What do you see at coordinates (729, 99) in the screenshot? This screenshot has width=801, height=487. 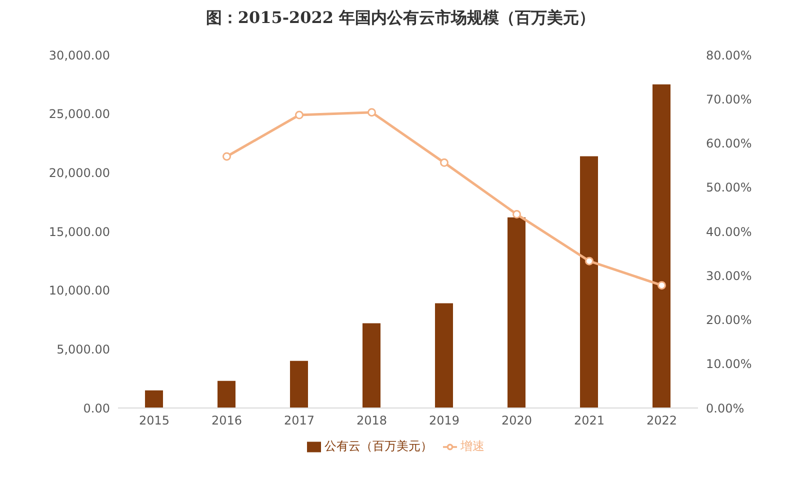 I see `y2-tick-label: 70.00%` at bounding box center [729, 99].